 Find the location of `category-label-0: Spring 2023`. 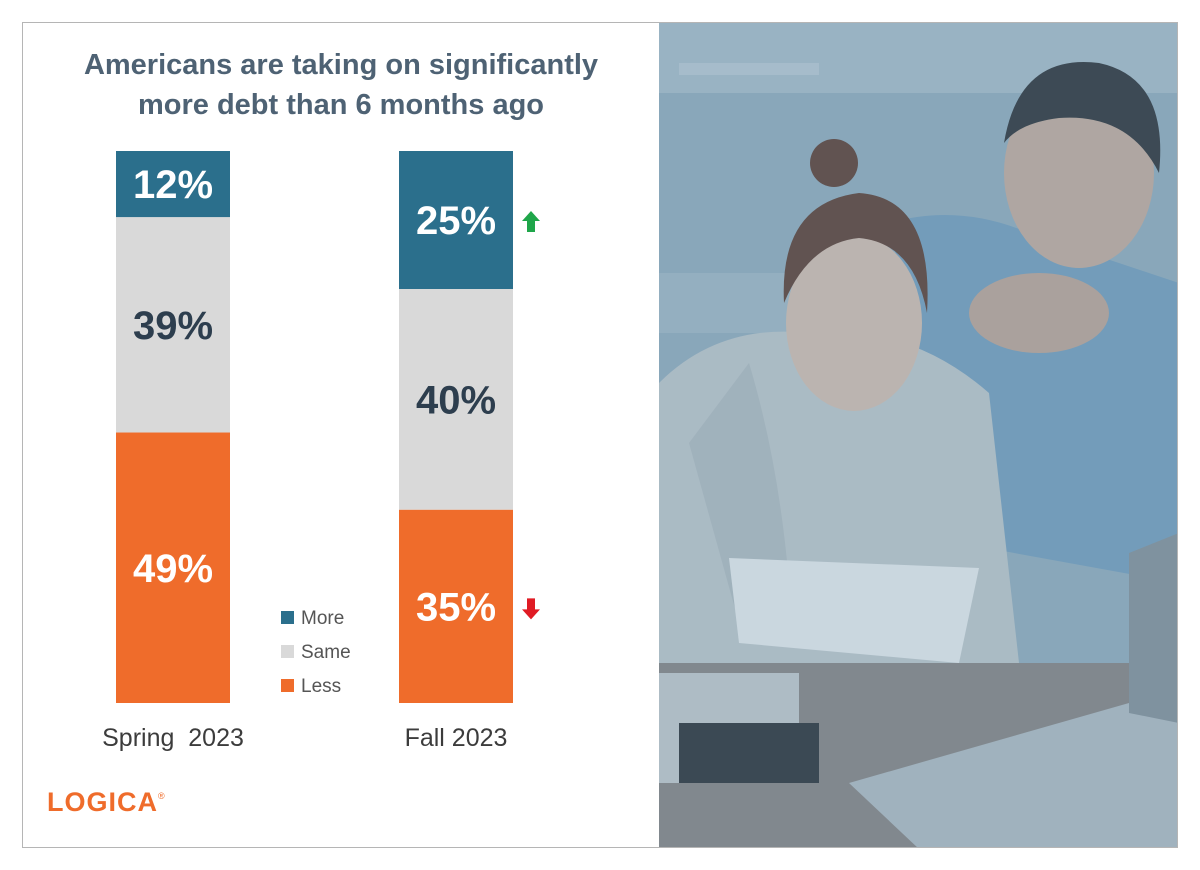

category-label-0: Spring 2023 is located at coordinates (173, 738).